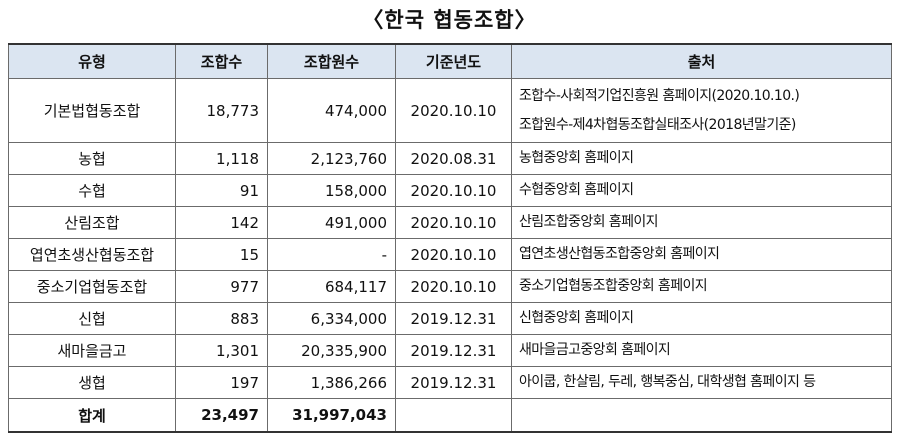  Describe the element at coordinates (613, 286) in the screenshot. I see `source-line: 중소기업협동조합중앙회 홈페이지` at that location.